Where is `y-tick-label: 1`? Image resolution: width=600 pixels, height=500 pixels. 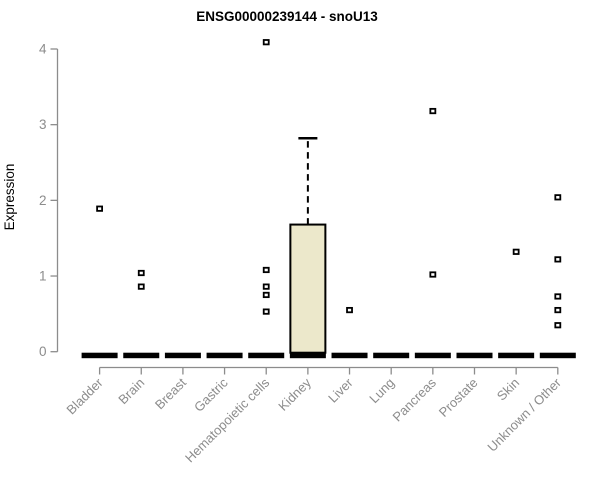
y-tick-label: 1 is located at coordinates (43, 276).